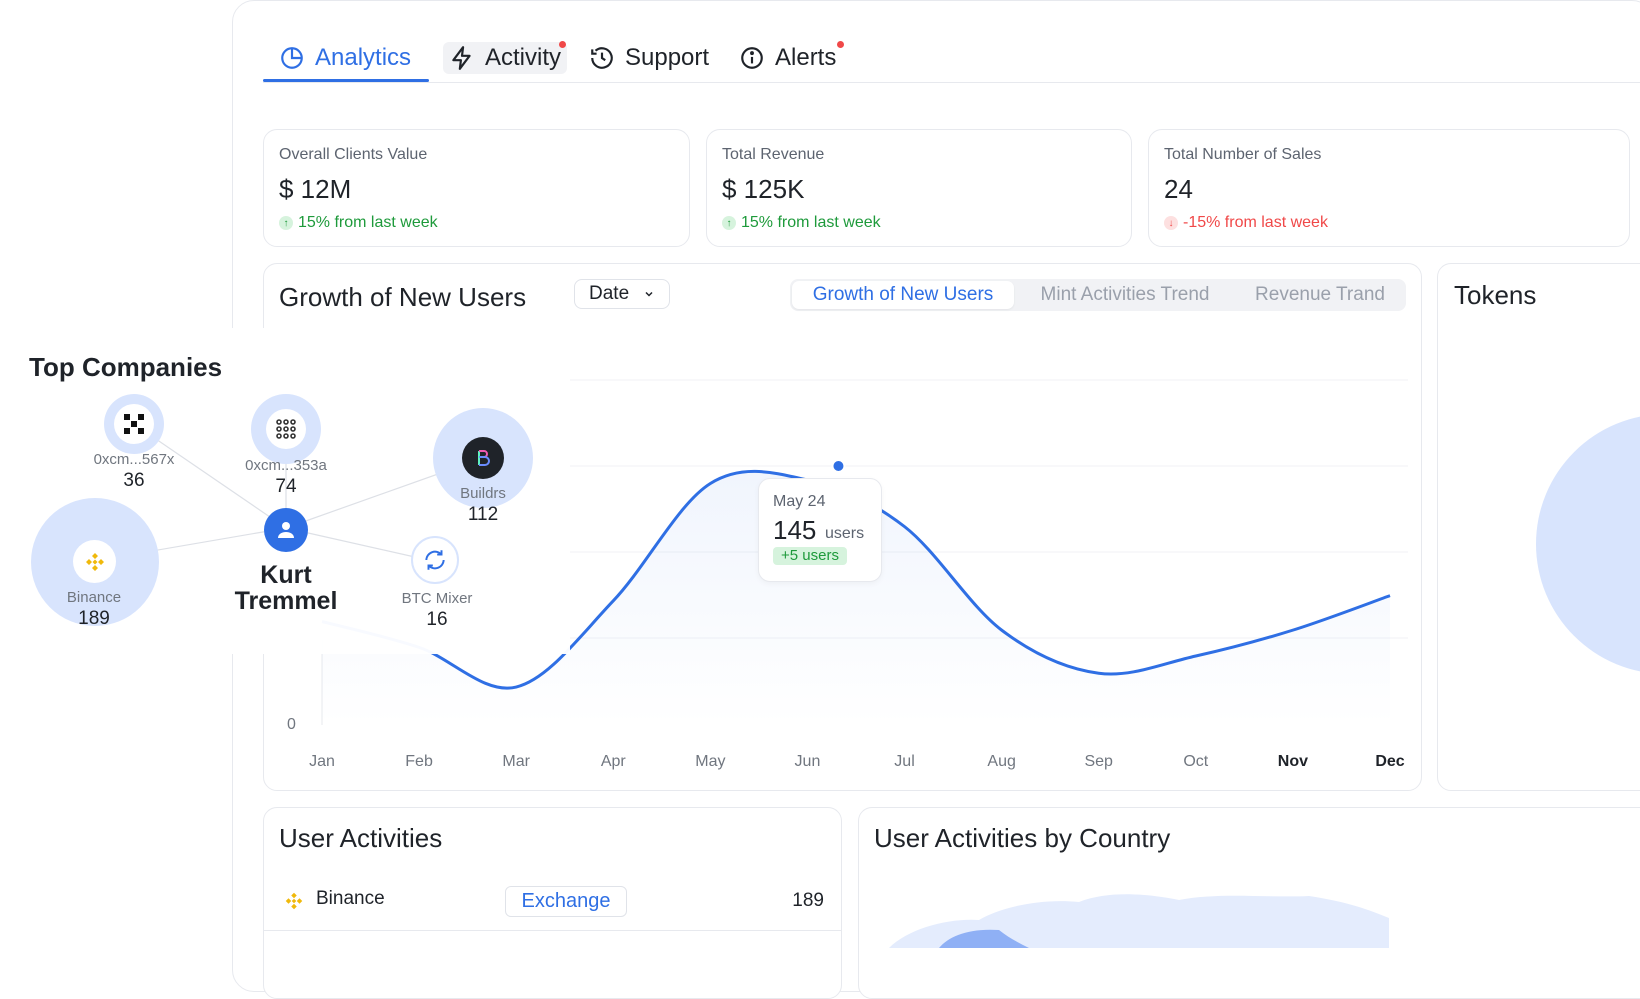 The width and height of the screenshot is (1640, 999). What do you see at coordinates (134, 459) in the screenshot?
I see `company-label: 0xcm...567x` at bounding box center [134, 459].